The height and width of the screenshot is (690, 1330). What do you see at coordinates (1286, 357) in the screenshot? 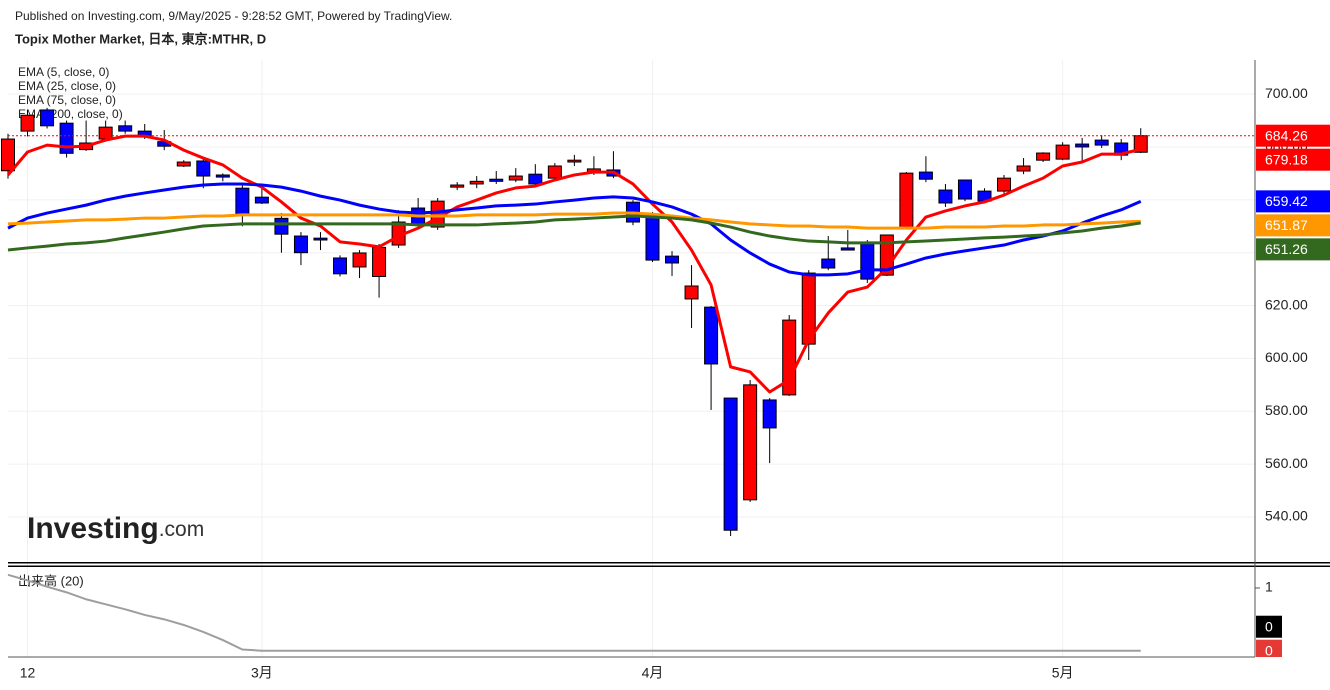
I see `y-tick-label: 600.00` at bounding box center [1286, 357].